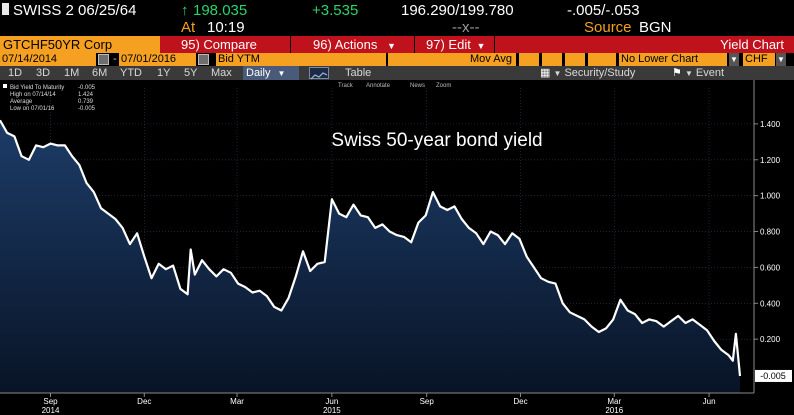  Describe the element at coordinates (185, 10) in the screenshot. I see `up-arrow-icon: ↑` at that location.